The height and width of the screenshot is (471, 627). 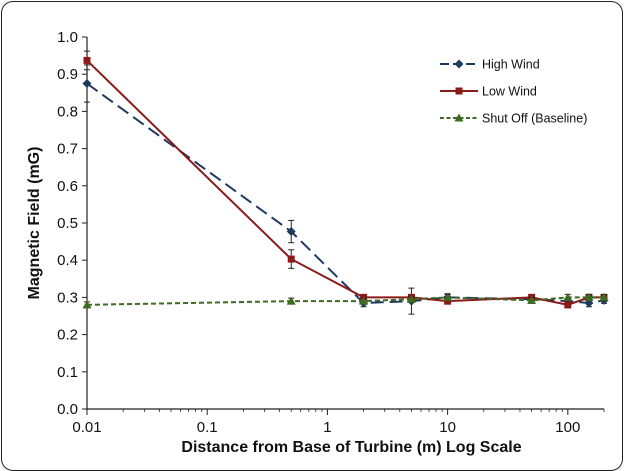 I want to click on y-tick-label: 0.3, so click(x=67, y=297).